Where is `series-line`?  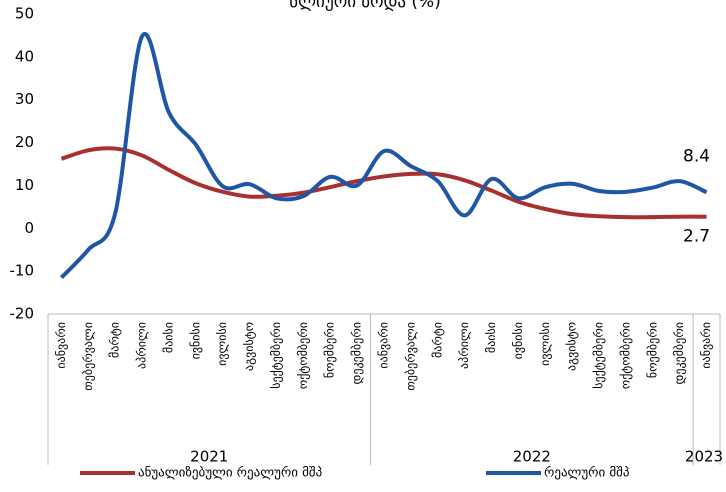
series-line is located at coordinates (383, 183).